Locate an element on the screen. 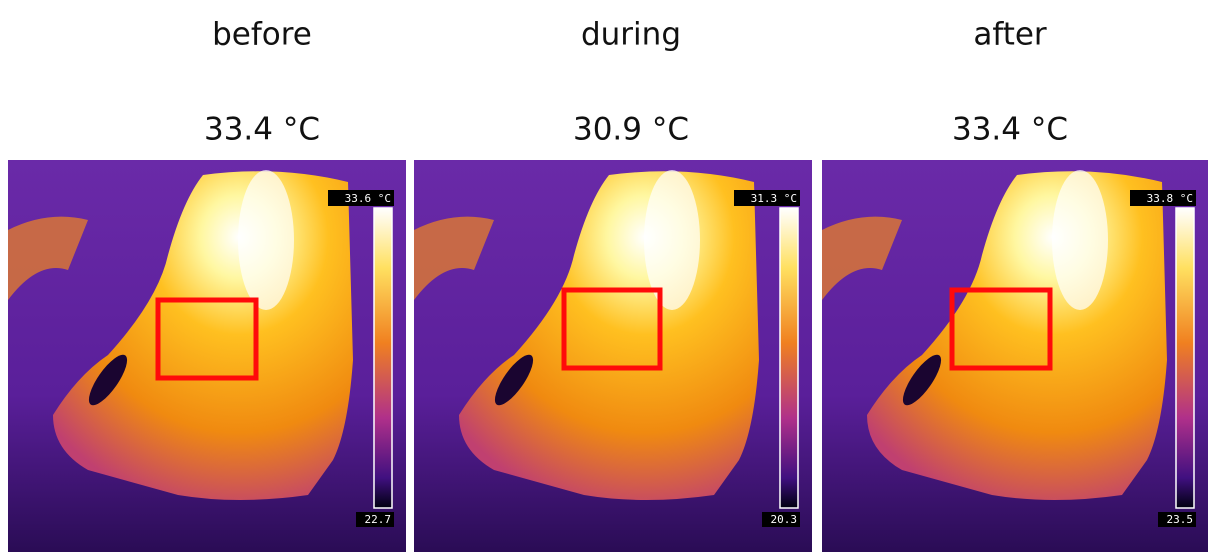  scale-min: 22.7 is located at coordinates (378, 519).